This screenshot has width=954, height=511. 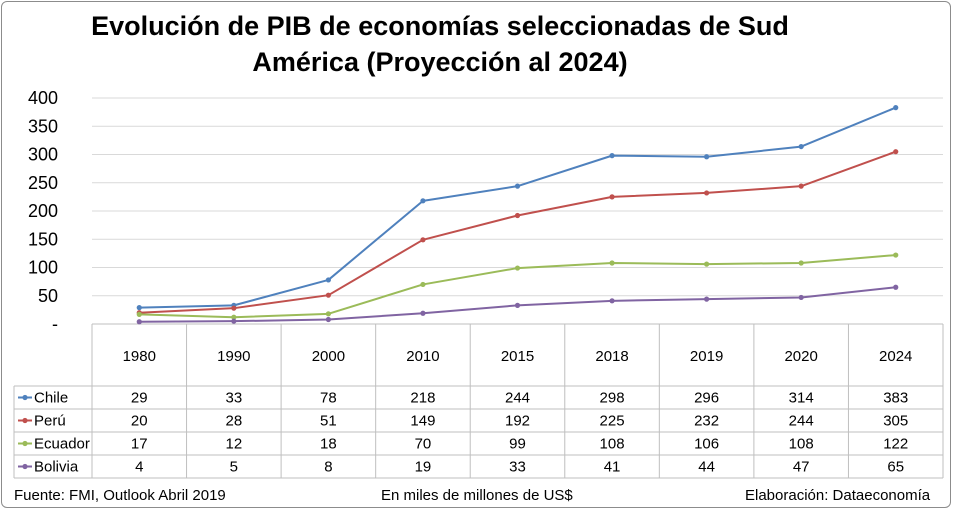 I want to click on table-cell-value: 4, so click(x=139, y=467).